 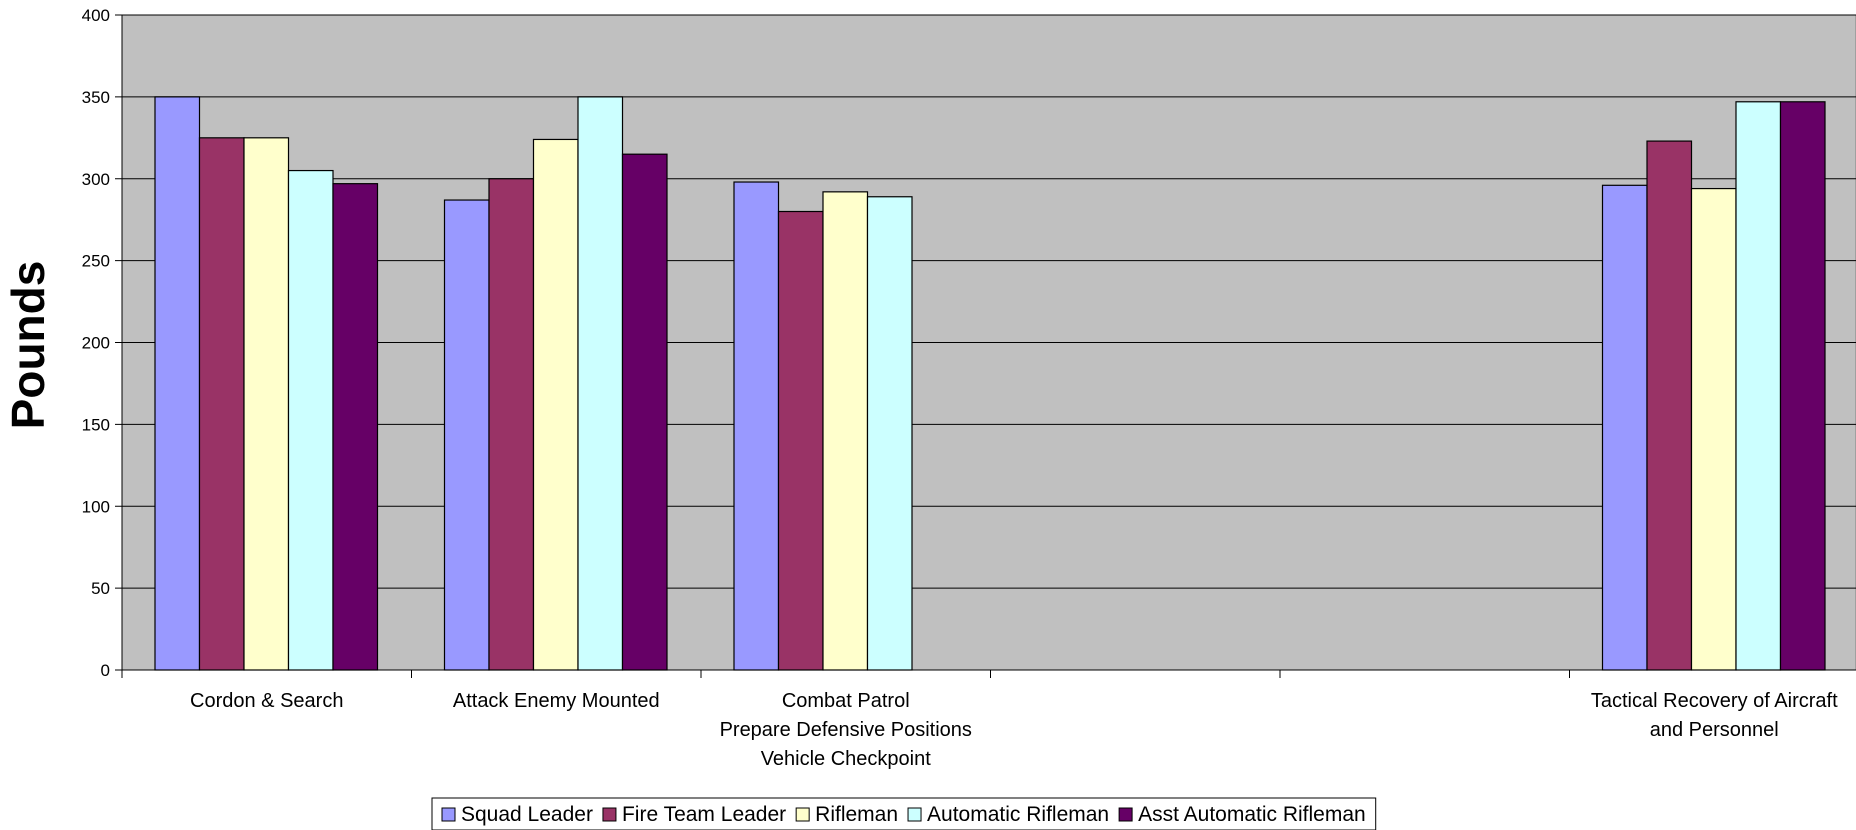 I want to click on y-tick-label: 200, so click(x=96, y=343).